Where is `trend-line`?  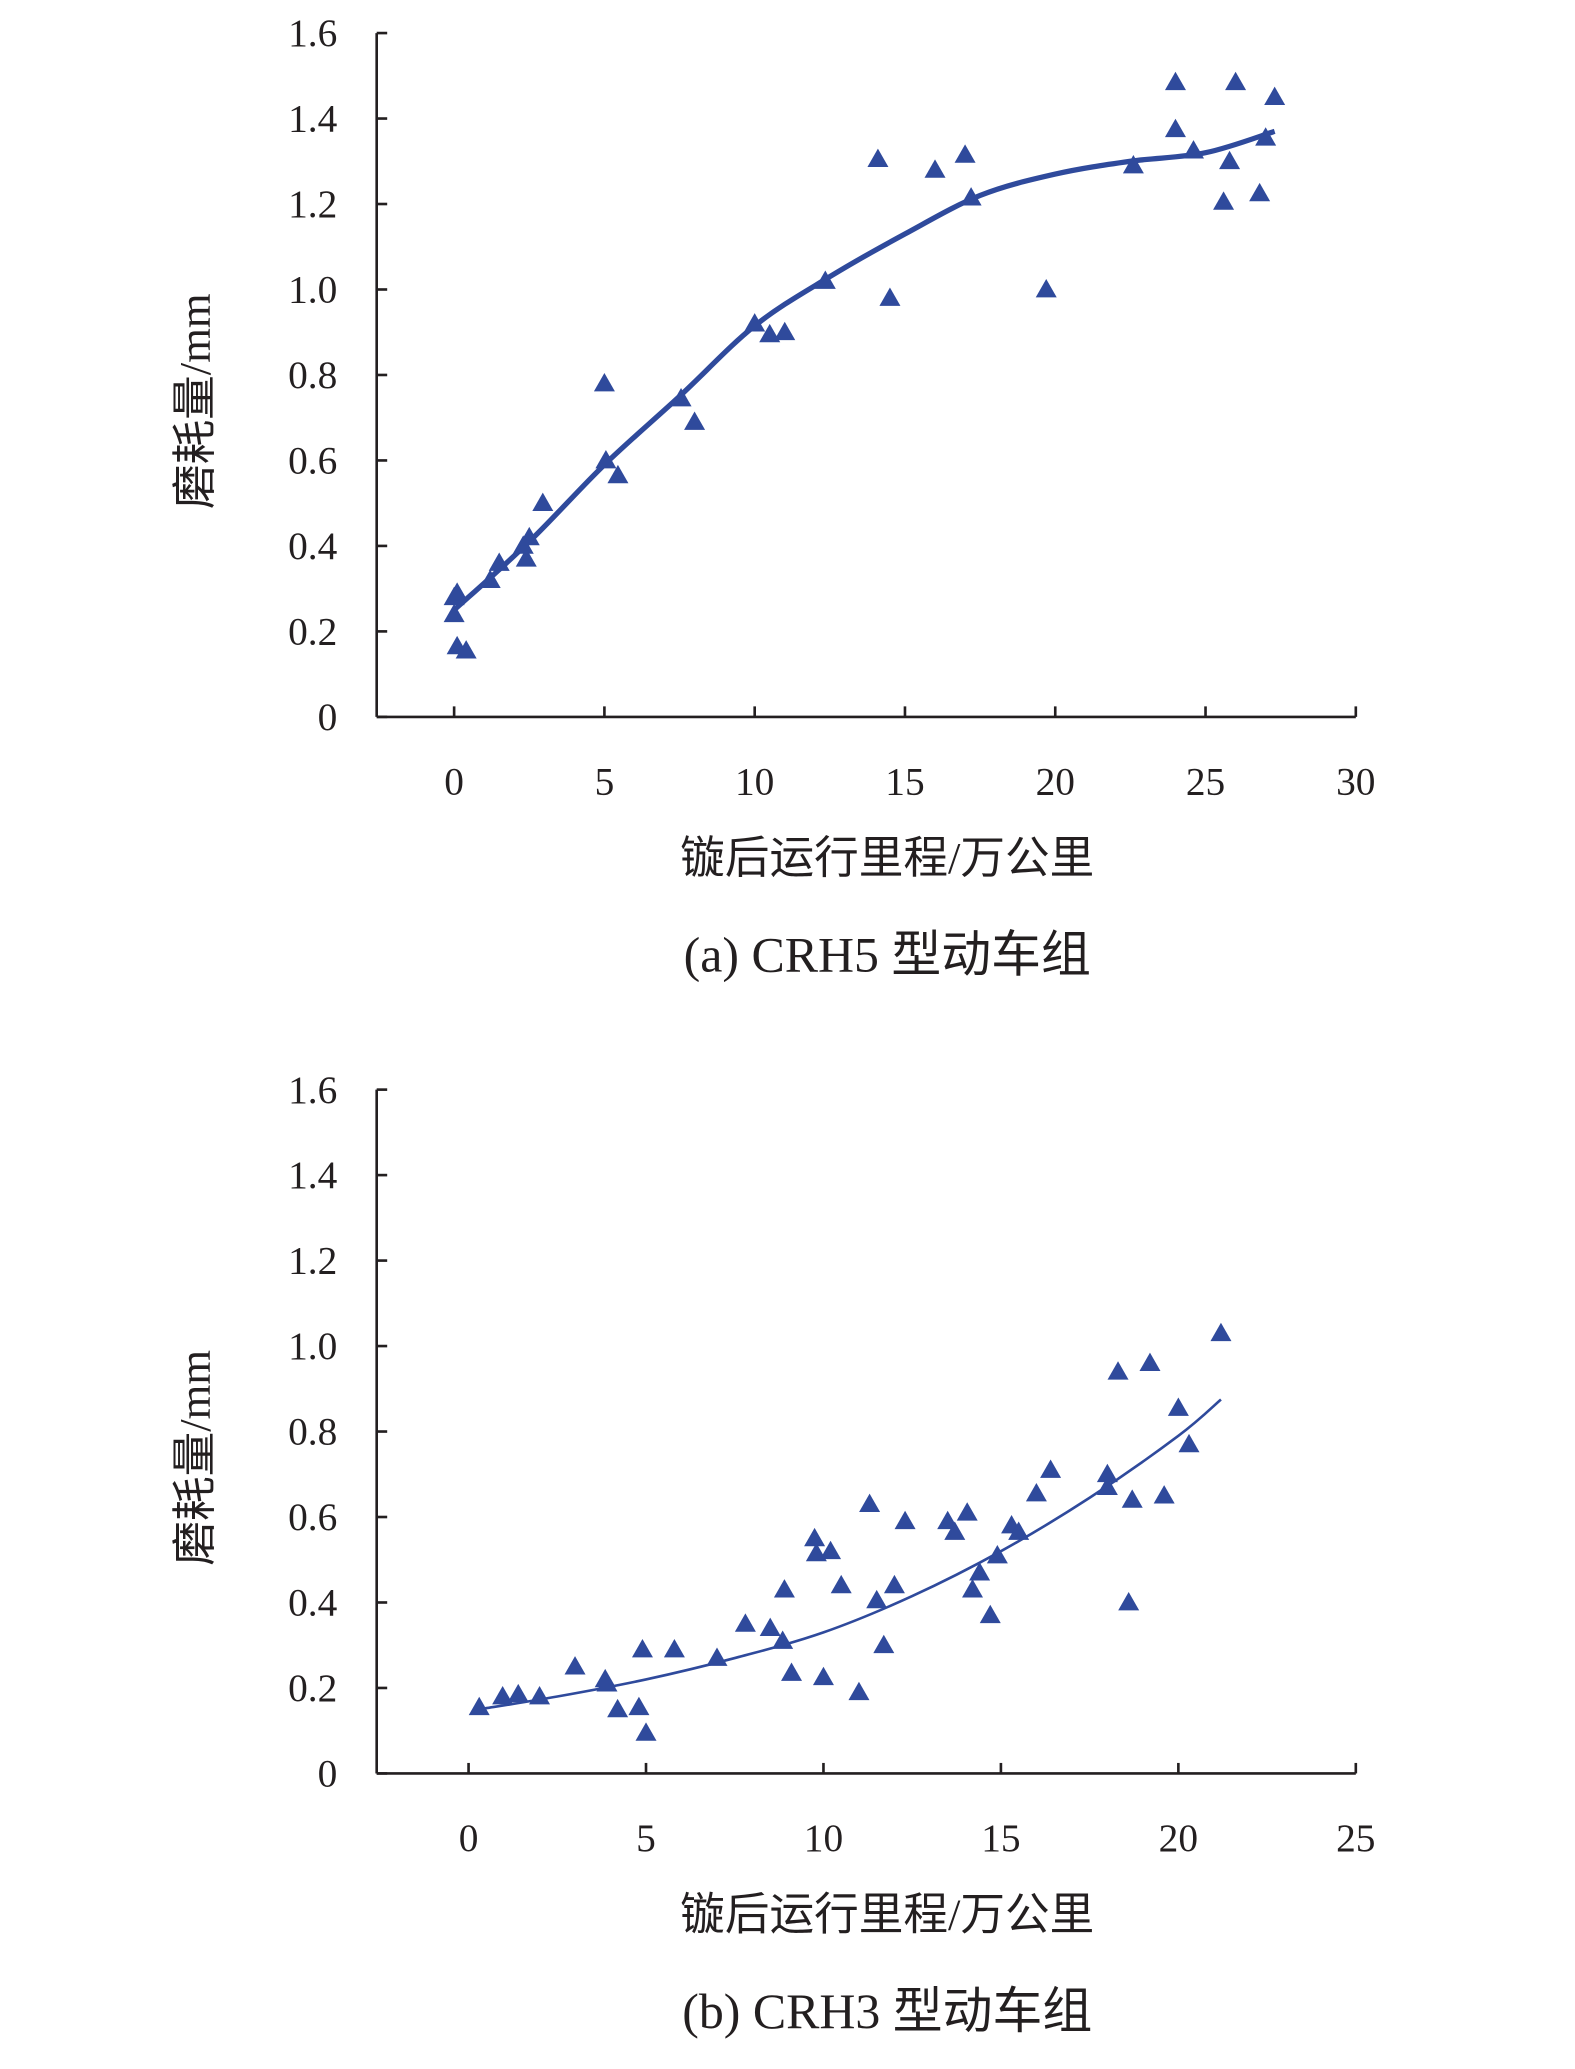 trend-line is located at coordinates (850, 1554).